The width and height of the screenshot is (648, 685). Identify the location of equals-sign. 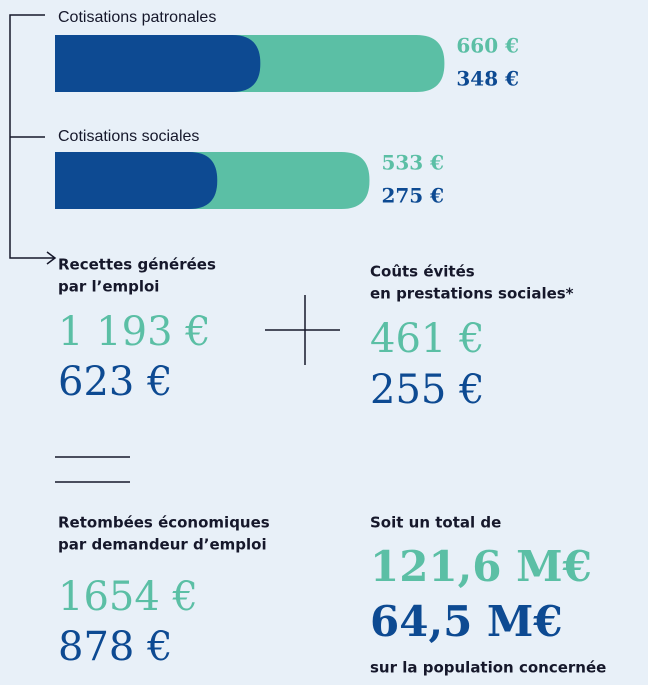
(92, 469).